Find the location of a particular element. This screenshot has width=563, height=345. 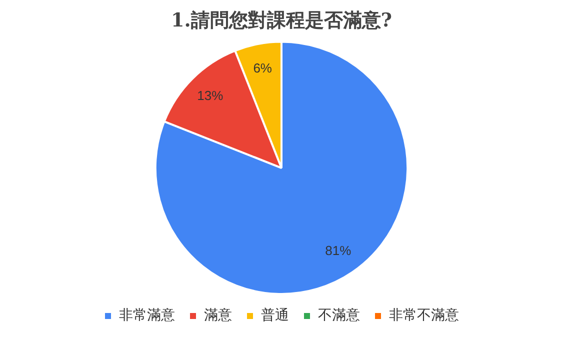

legend-label: 非常滿意 is located at coordinates (147, 316).